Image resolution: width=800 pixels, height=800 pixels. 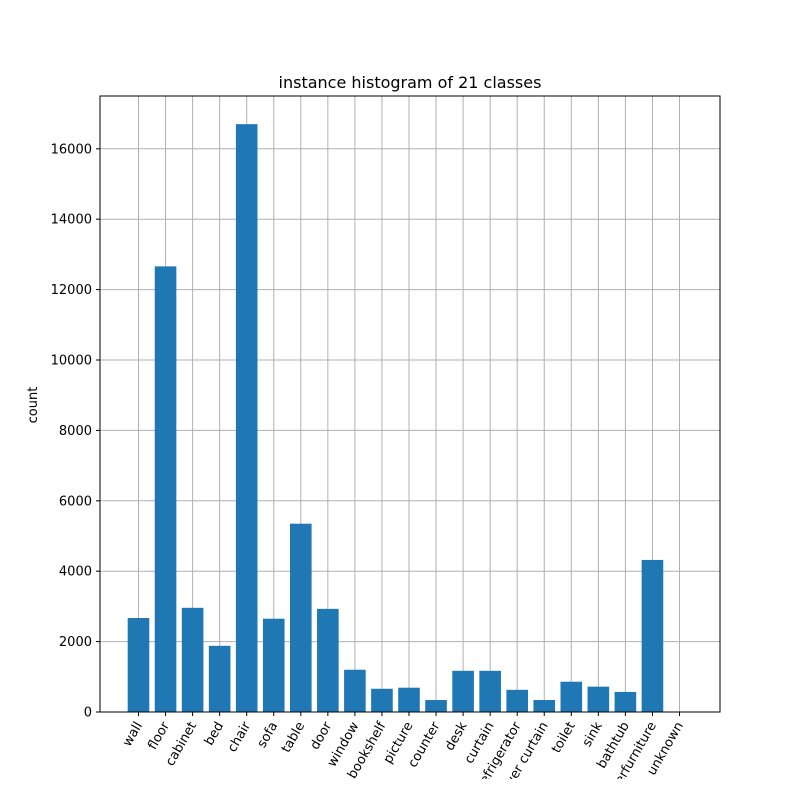 I want to click on y-tick-label: 10000, so click(x=71, y=361).